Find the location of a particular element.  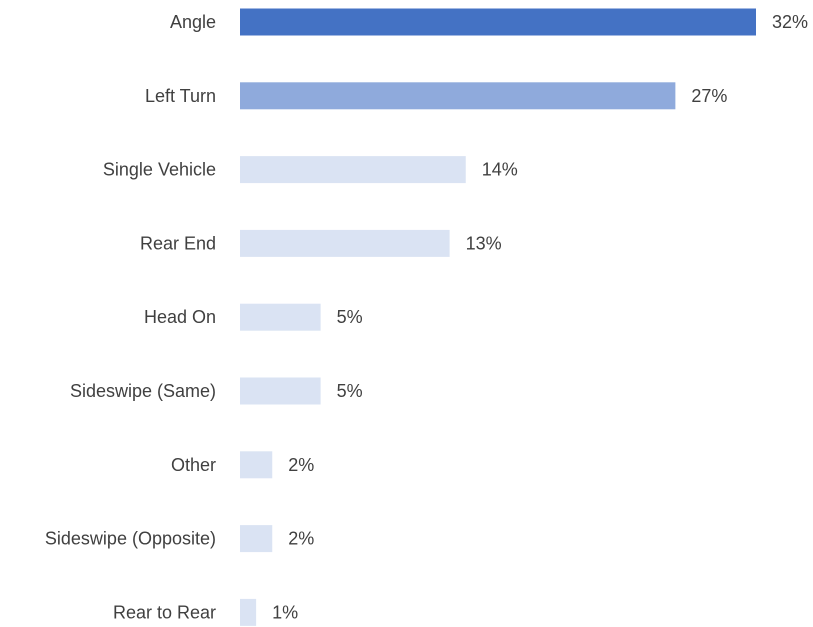

category-label-other: Other is located at coordinates (193, 465).